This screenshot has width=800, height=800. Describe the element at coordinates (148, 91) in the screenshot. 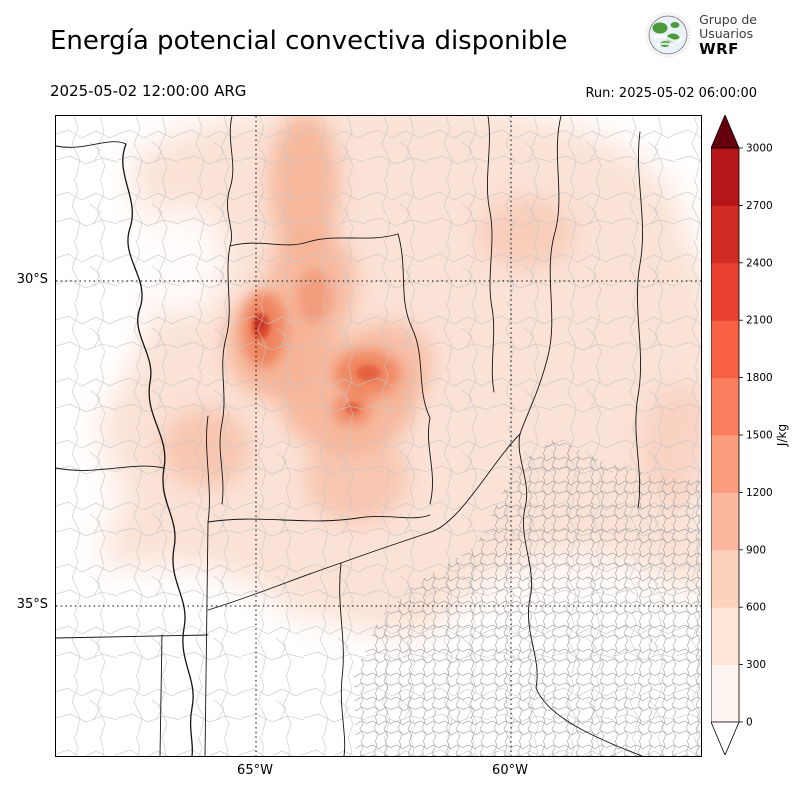

I see `valid-time-label: 2025-05-02 12:00:00 ARG` at that location.